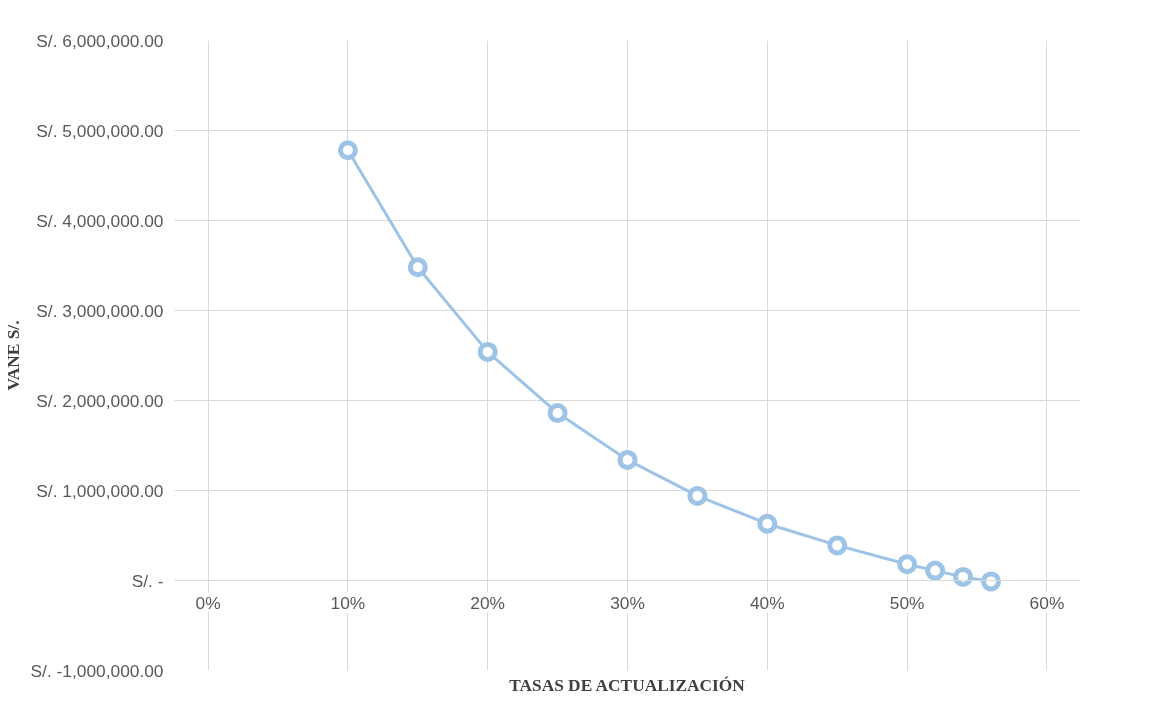  Describe the element at coordinates (627, 685) in the screenshot. I see `x-axis-title: TASAS DE ACTUALIZACIÓN` at that location.